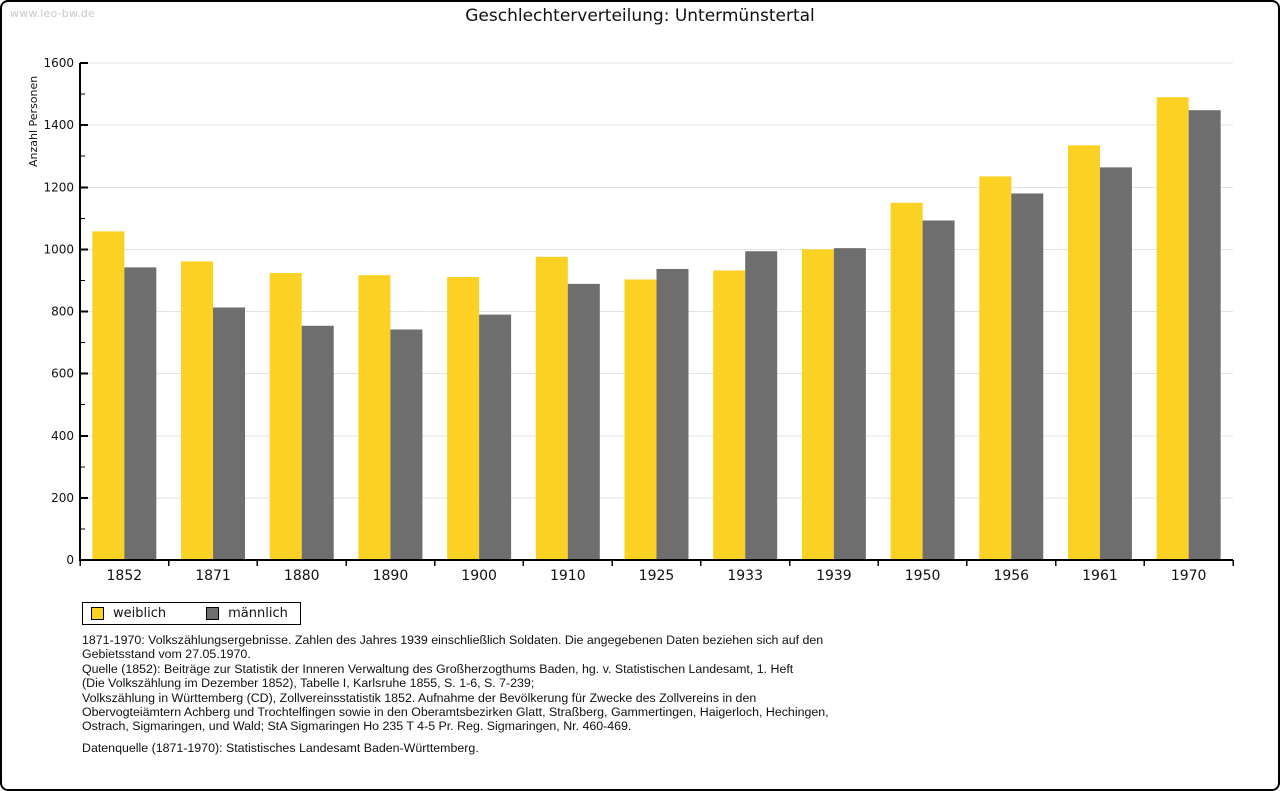 This screenshot has width=1280, height=791. I want to click on bar-maennlich-1950, so click(938, 390).